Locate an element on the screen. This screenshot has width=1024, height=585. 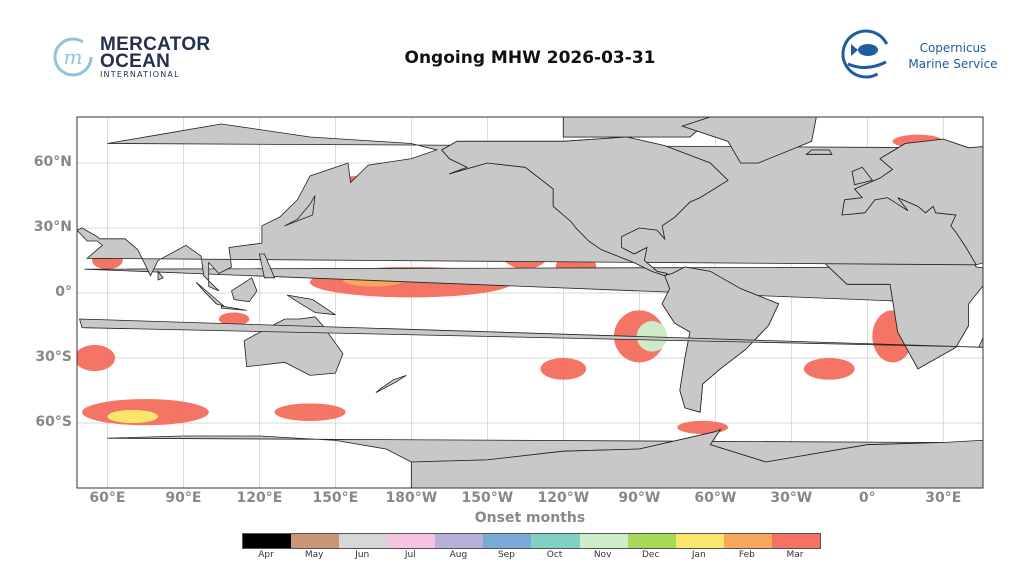
landmass-japan is located at coordinates (300, 211).